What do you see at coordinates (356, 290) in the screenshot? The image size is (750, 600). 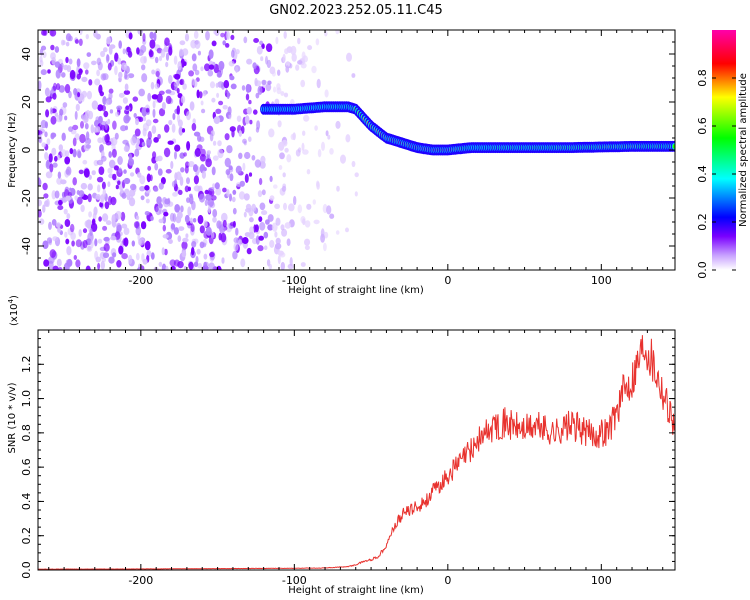 I see `spectrogram-x-label: Height of straight line (km)` at bounding box center [356, 290].